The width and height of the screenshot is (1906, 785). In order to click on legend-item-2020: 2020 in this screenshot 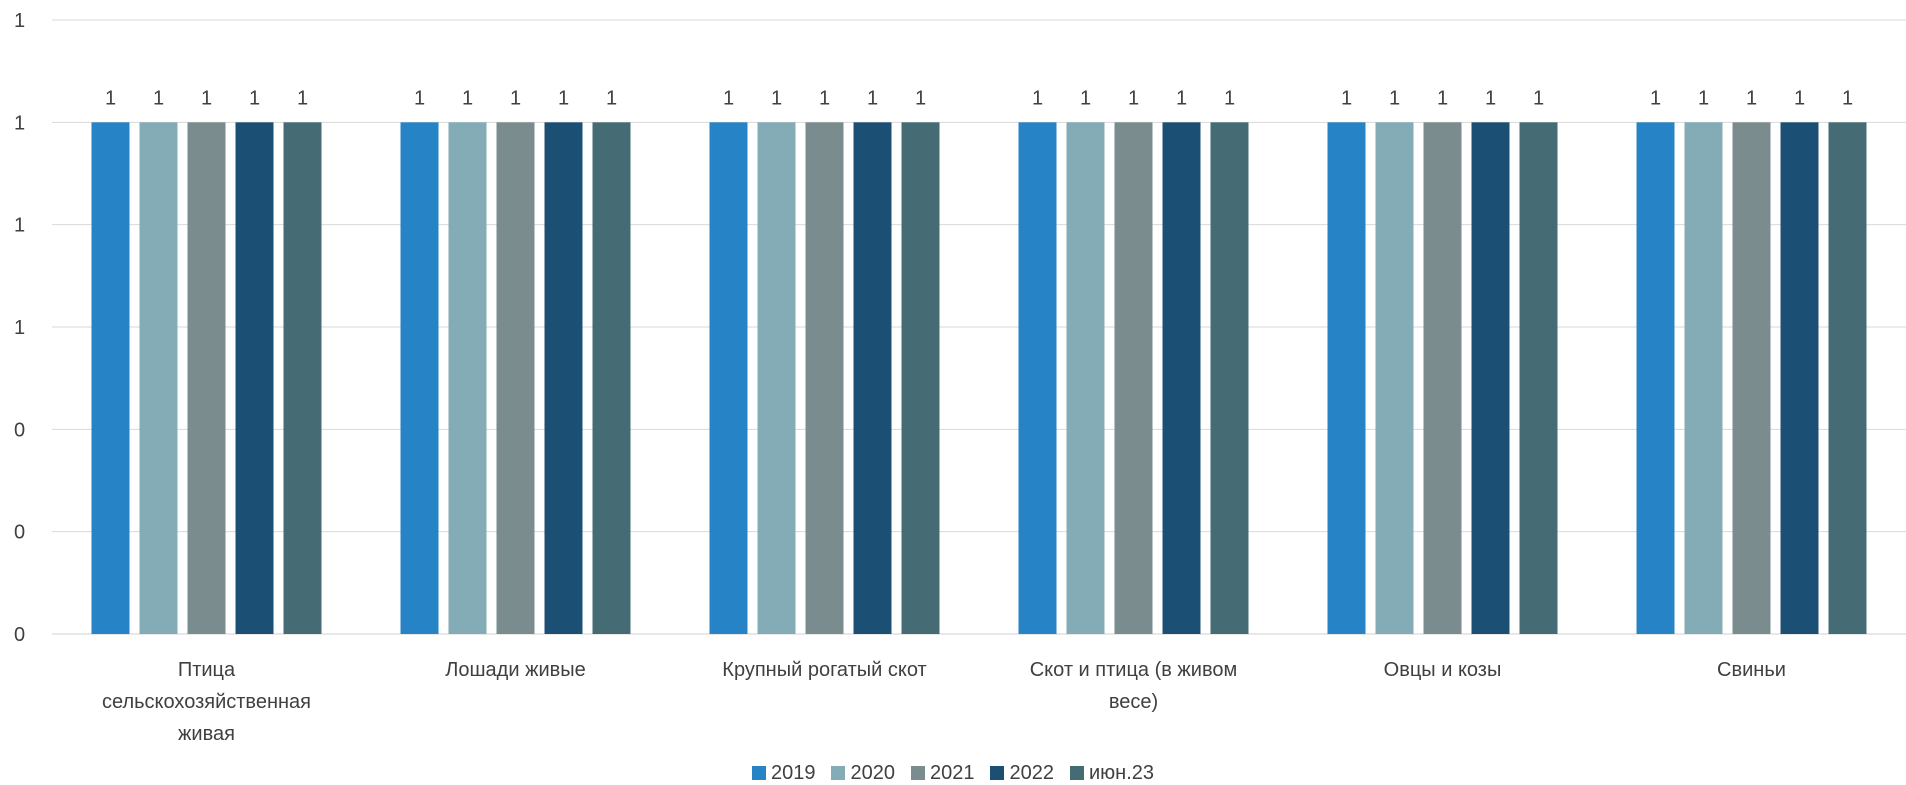, I will do `click(863, 773)`.